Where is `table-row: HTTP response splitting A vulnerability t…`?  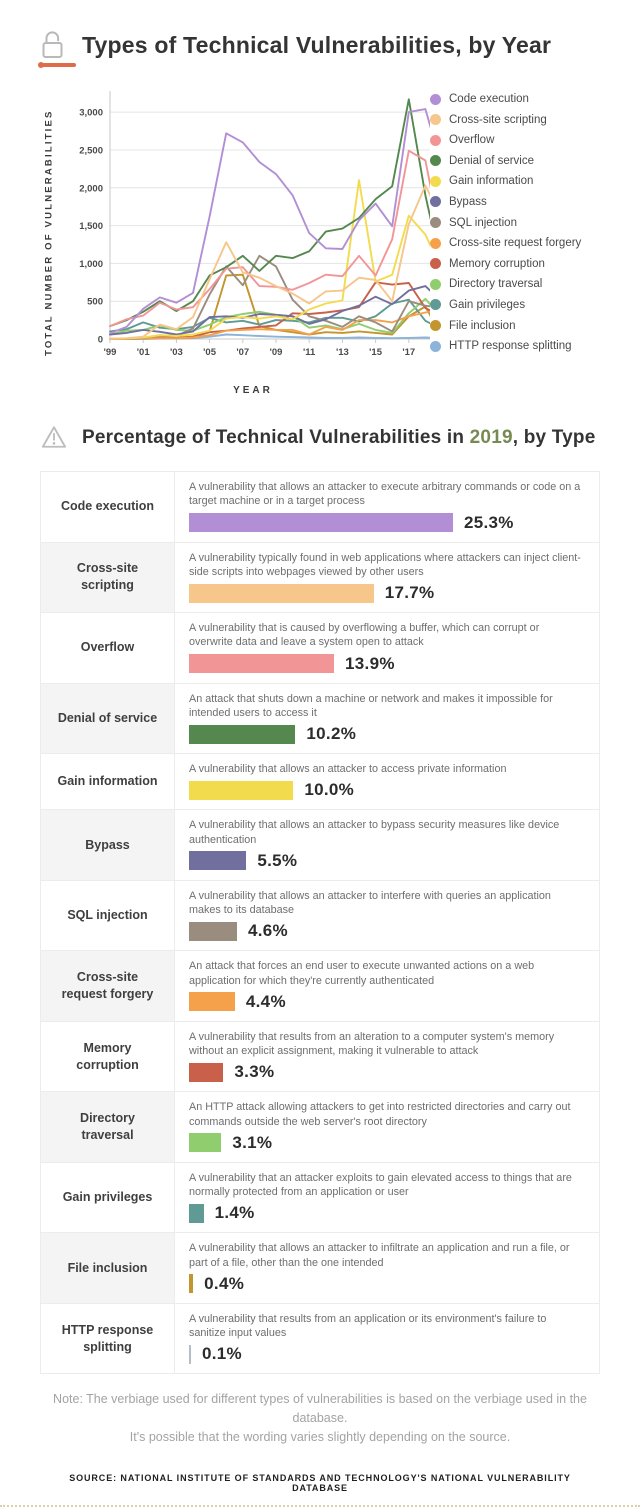 table-row: HTTP response splitting A vulnerability t… is located at coordinates (320, 1338).